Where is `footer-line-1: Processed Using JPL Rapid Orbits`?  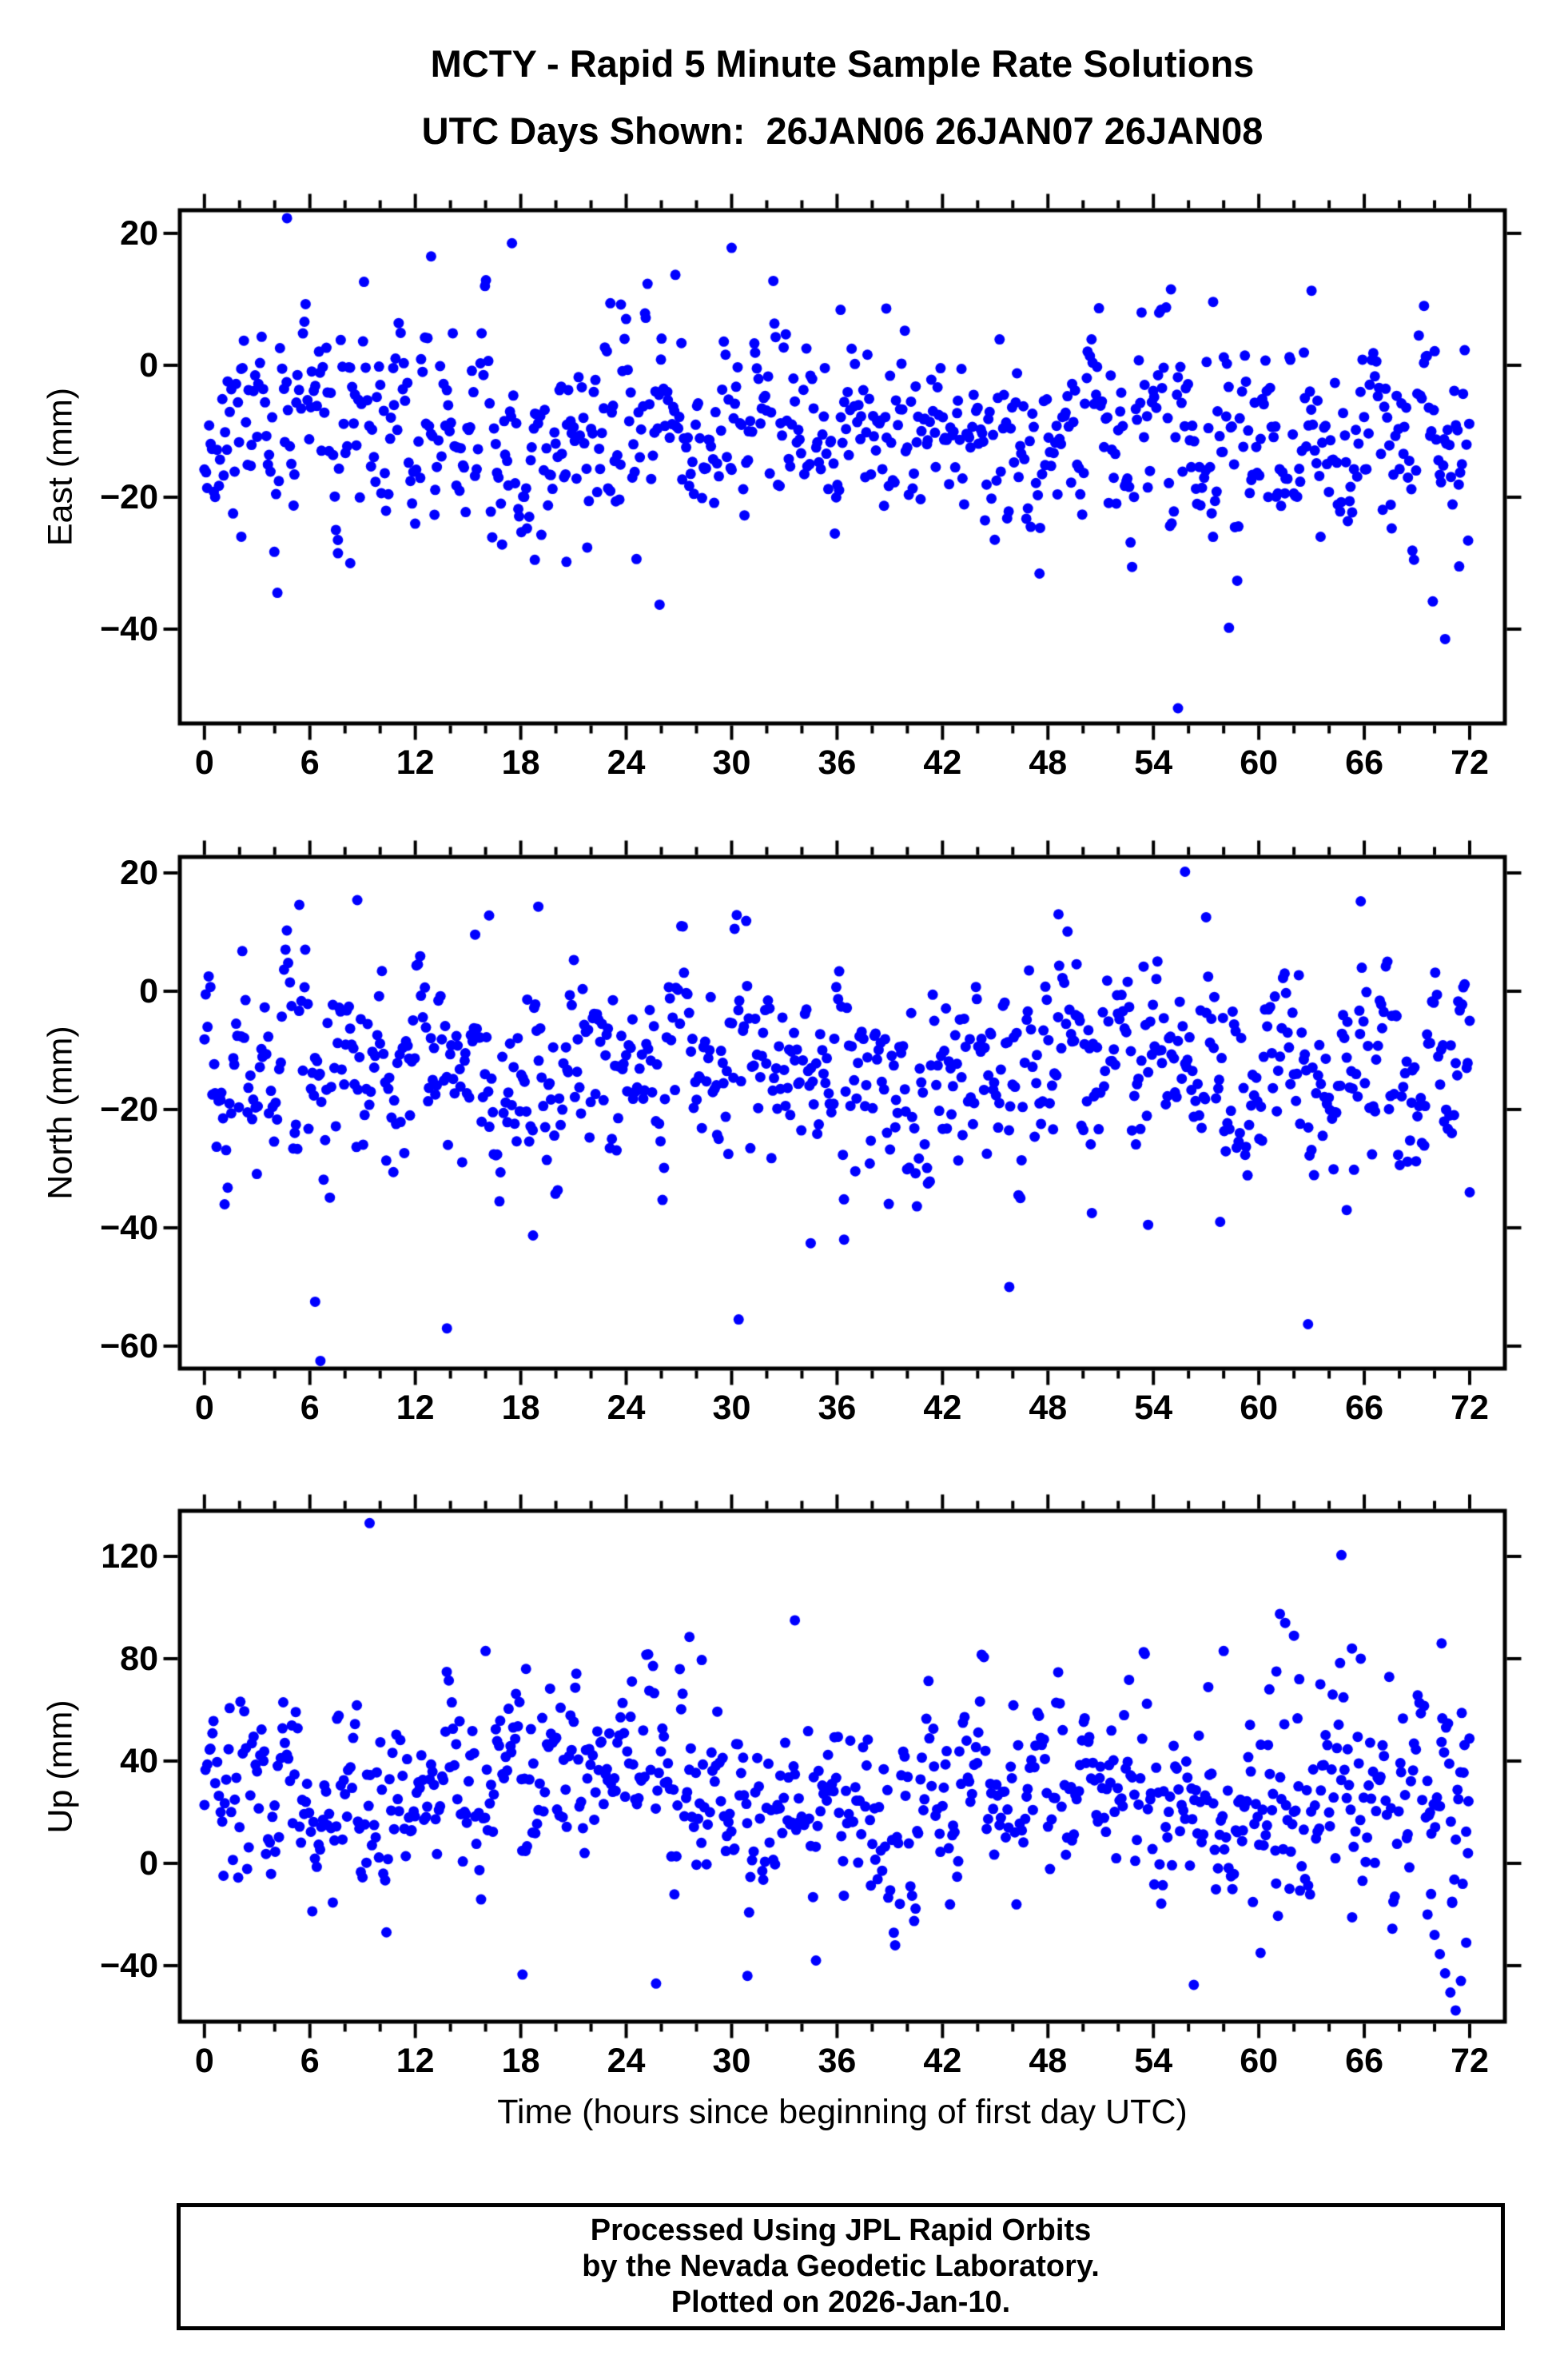 footer-line-1: Processed Using JPL Rapid Orbits is located at coordinates (841, 2230).